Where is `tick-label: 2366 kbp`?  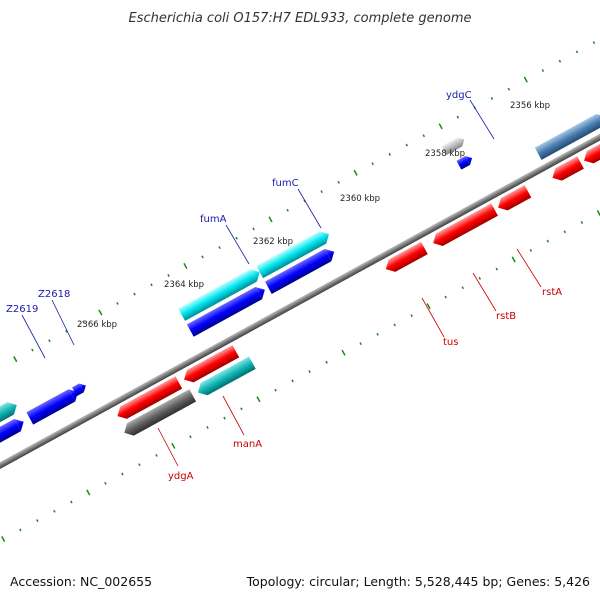 tick-label: 2366 kbp is located at coordinates (97, 325).